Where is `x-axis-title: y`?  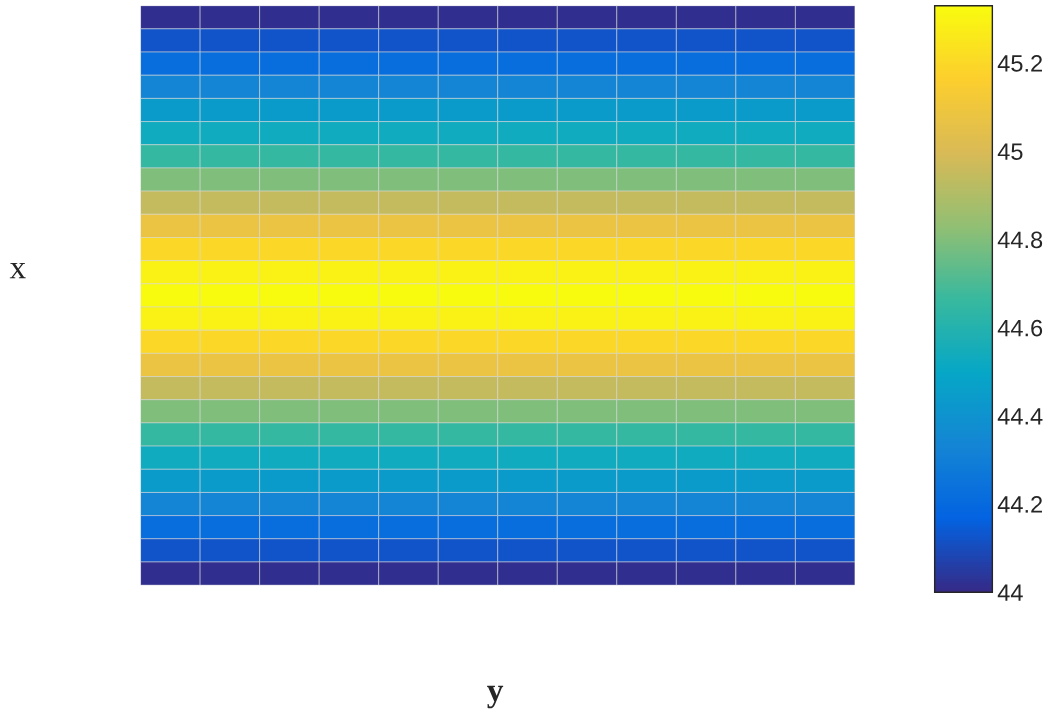
x-axis-title: y is located at coordinates (495, 697).